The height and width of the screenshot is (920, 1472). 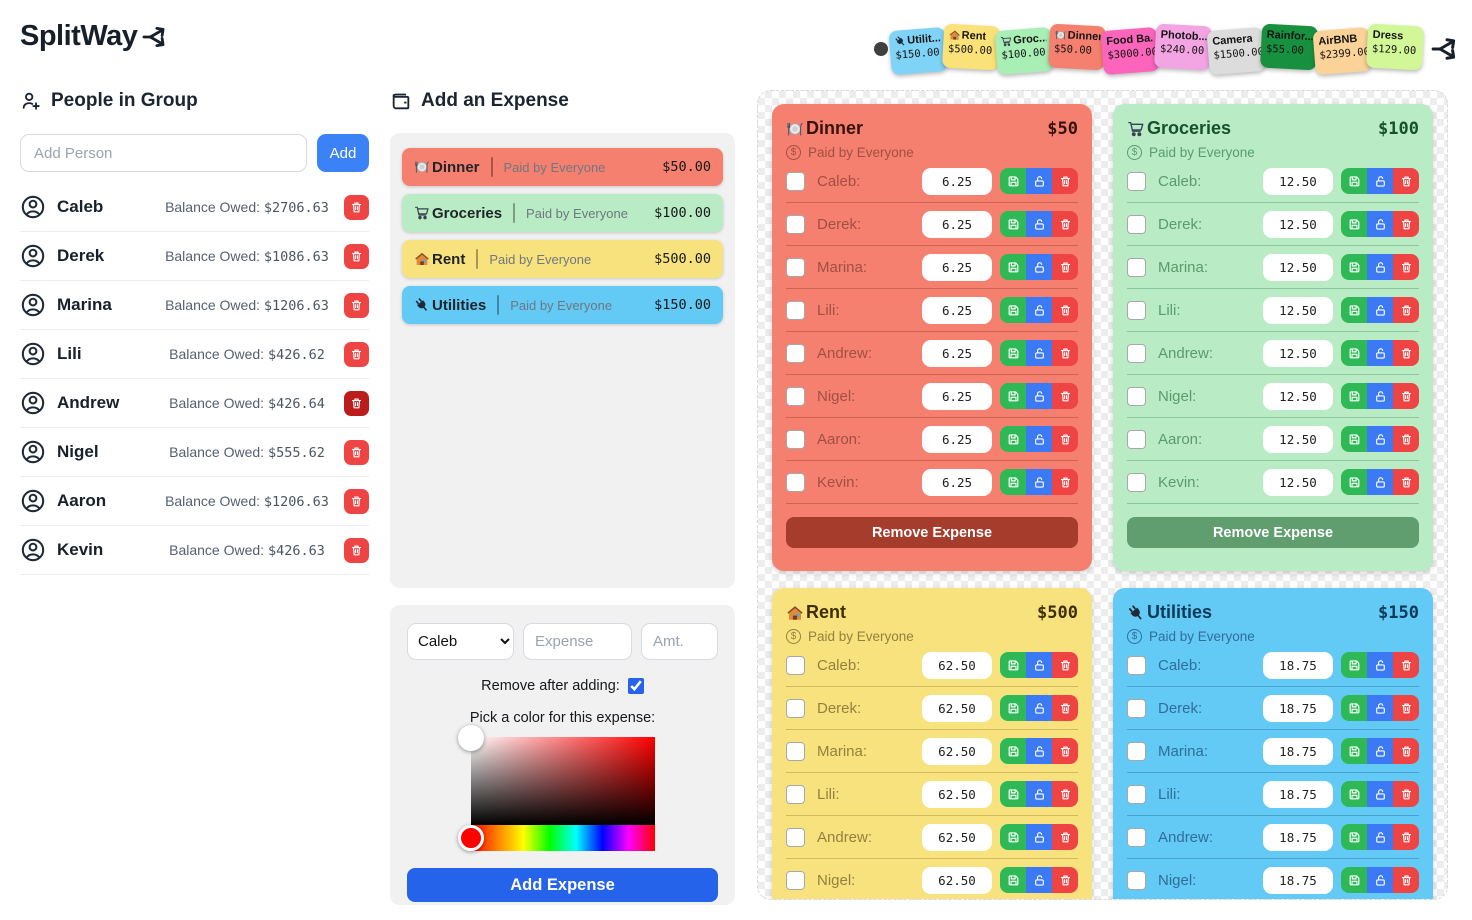 What do you see at coordinates (470, 738) in the screenshot?
I see `saturation-handle` at bounding box center [470, 738].